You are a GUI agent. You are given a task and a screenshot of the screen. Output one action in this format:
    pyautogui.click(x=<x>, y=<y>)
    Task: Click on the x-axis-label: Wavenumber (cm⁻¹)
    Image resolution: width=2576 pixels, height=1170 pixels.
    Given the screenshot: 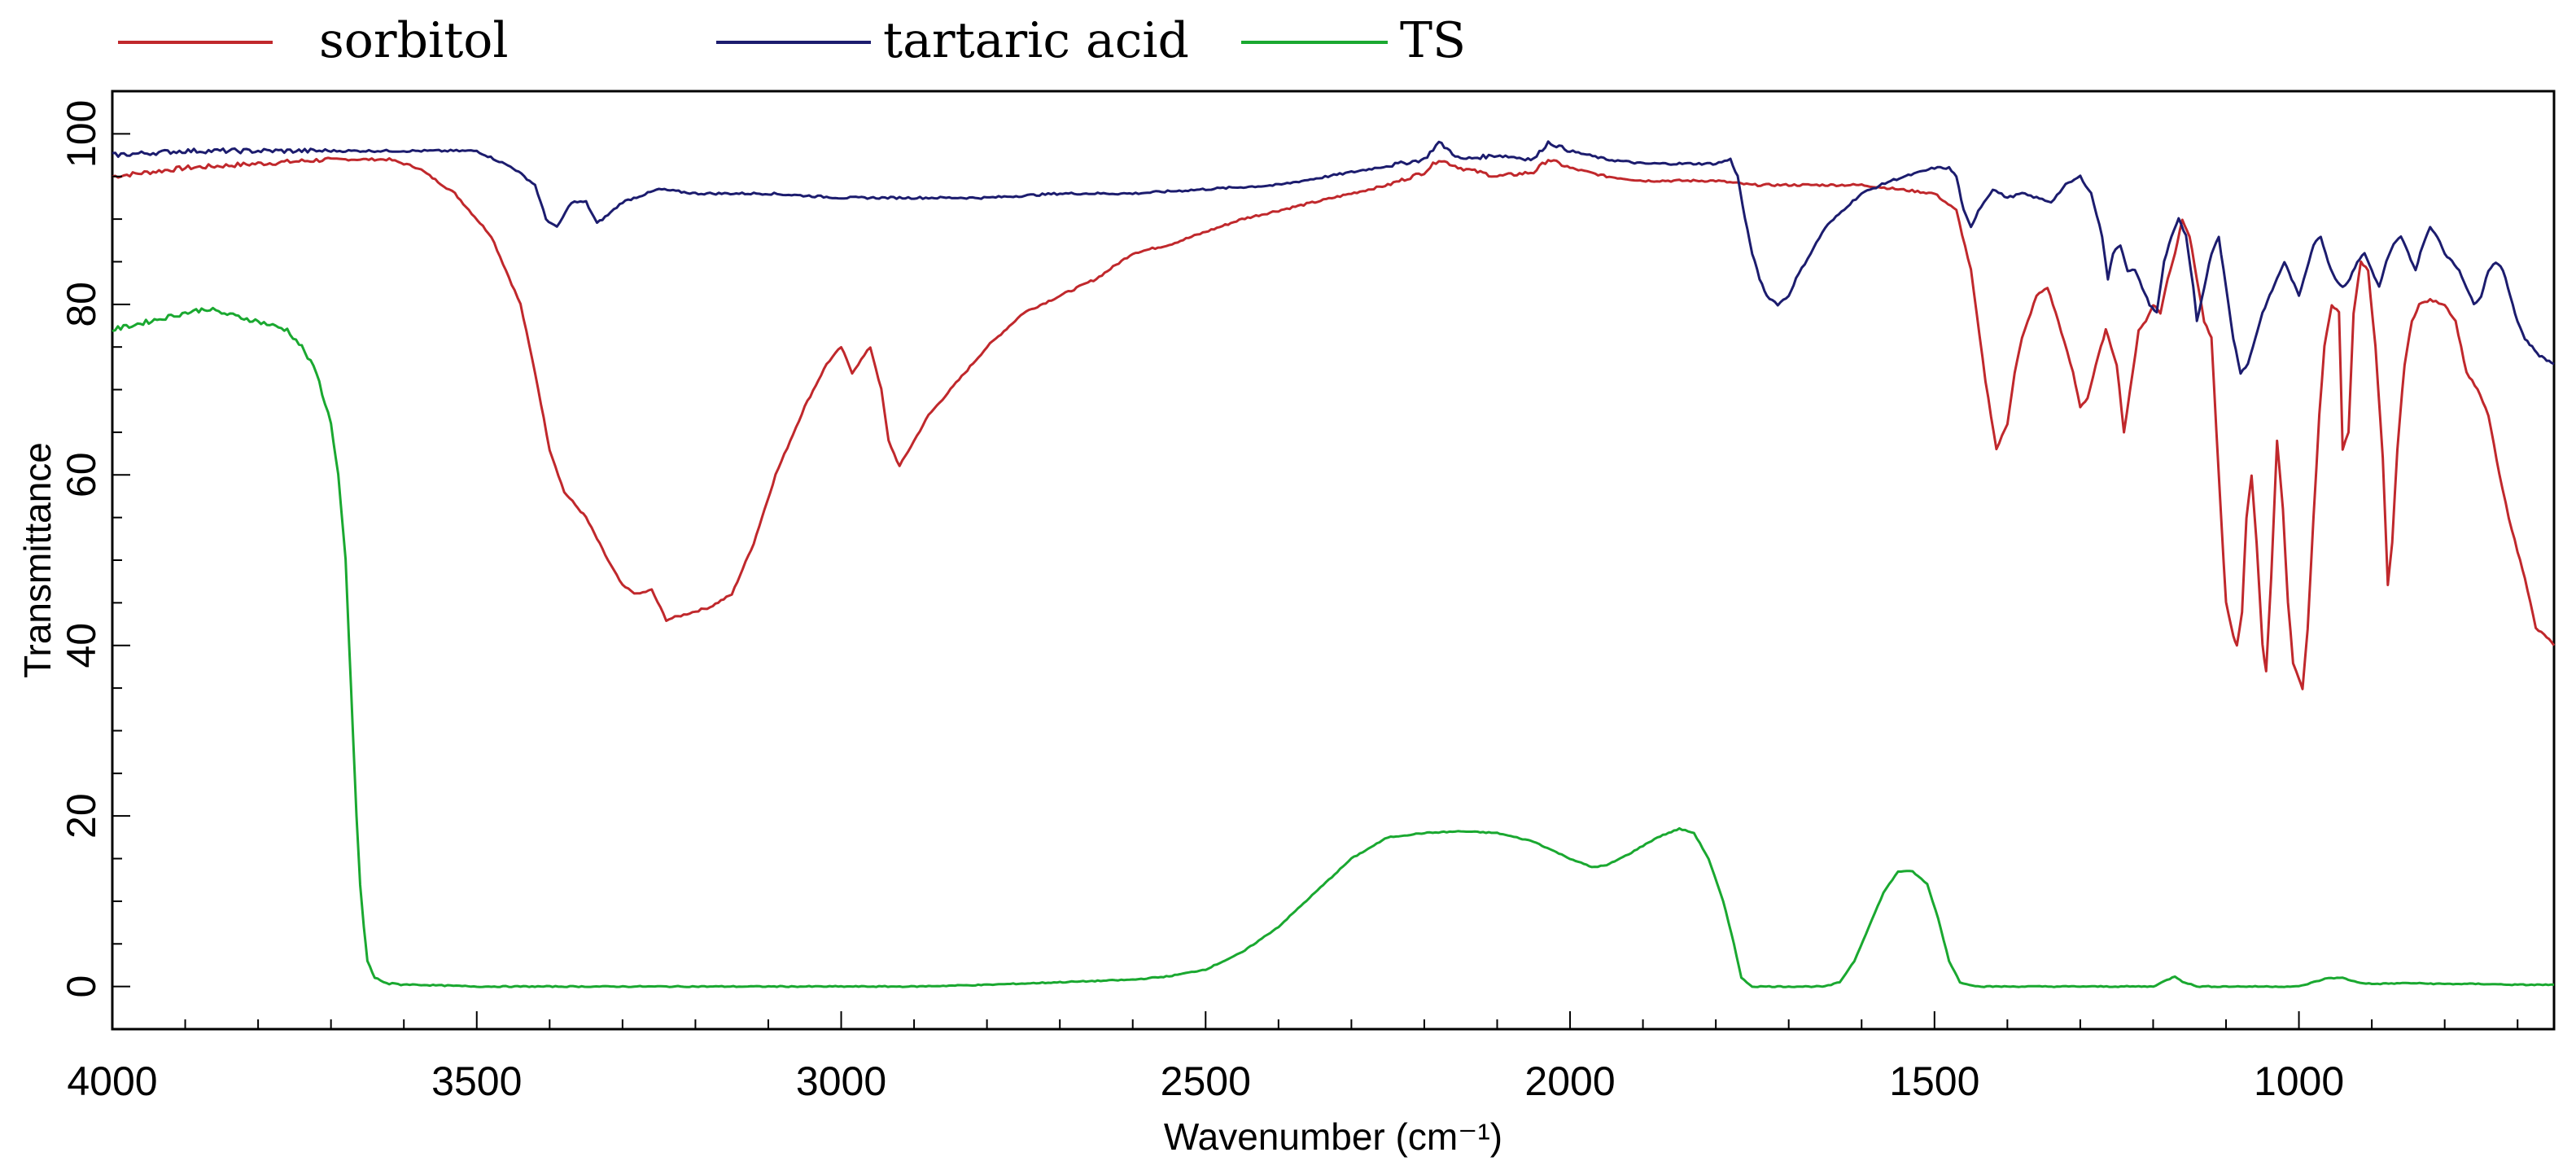 What is the action you would take?
    pyautogui.click(x=1333, y=1136)
    